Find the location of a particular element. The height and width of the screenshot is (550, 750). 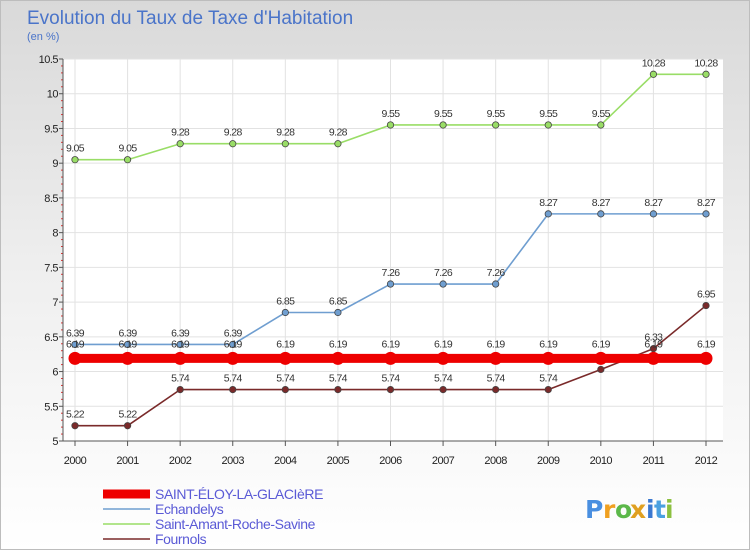

logo-letter: P is located at coordinates (594, 509).